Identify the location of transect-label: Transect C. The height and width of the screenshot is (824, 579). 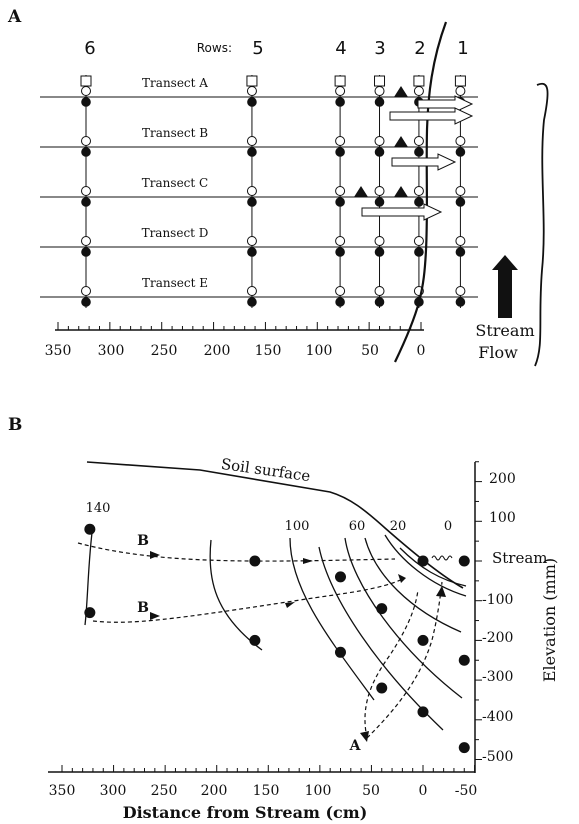
(175, 183).